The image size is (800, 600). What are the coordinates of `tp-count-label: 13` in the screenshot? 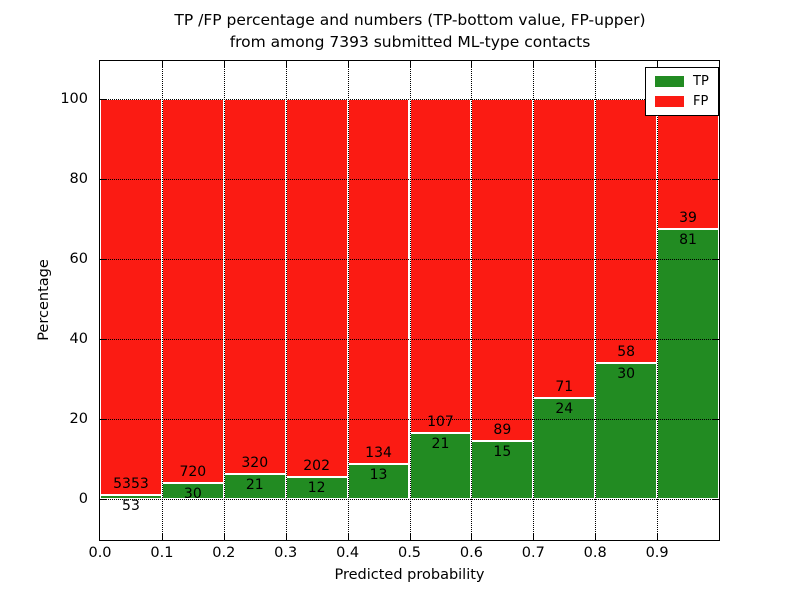 It's located at (378, 474).